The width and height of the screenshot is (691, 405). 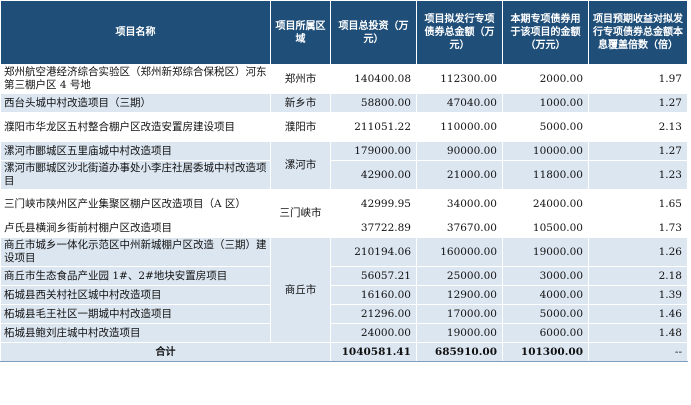 I want to click on cell-region: 新乡市, so click(x=300, y=103).